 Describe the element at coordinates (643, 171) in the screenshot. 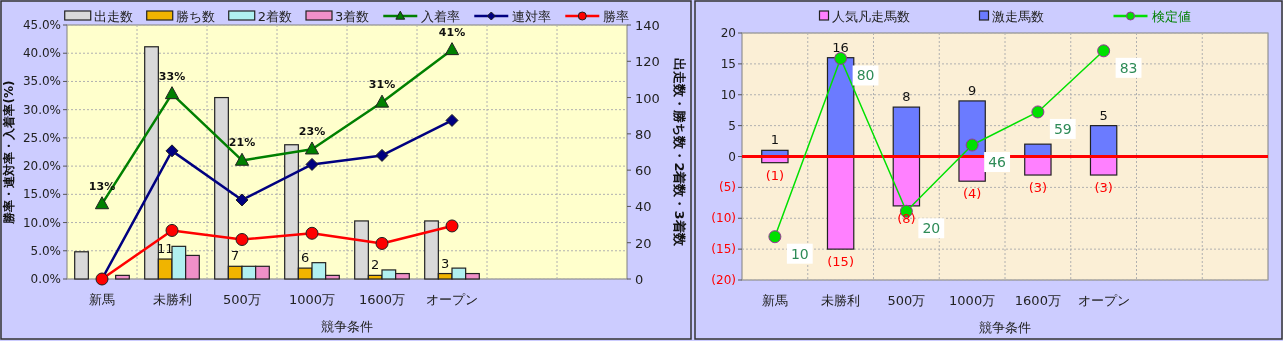

I see `y2-tick-label: 60` at that location.